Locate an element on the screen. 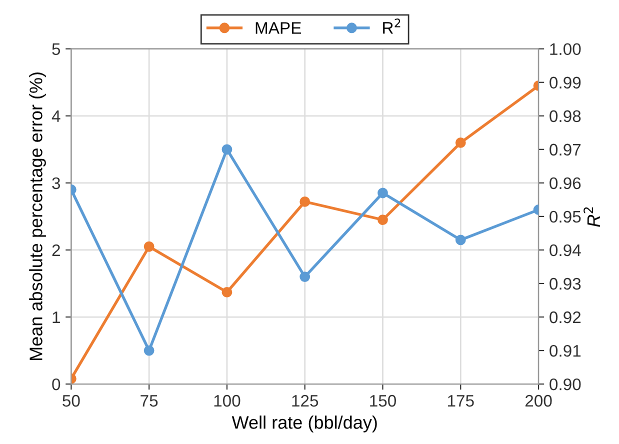 The image size is (619, 444). x-axis-title: Well rate (bbl/day) is located at coordinates (304, 424).